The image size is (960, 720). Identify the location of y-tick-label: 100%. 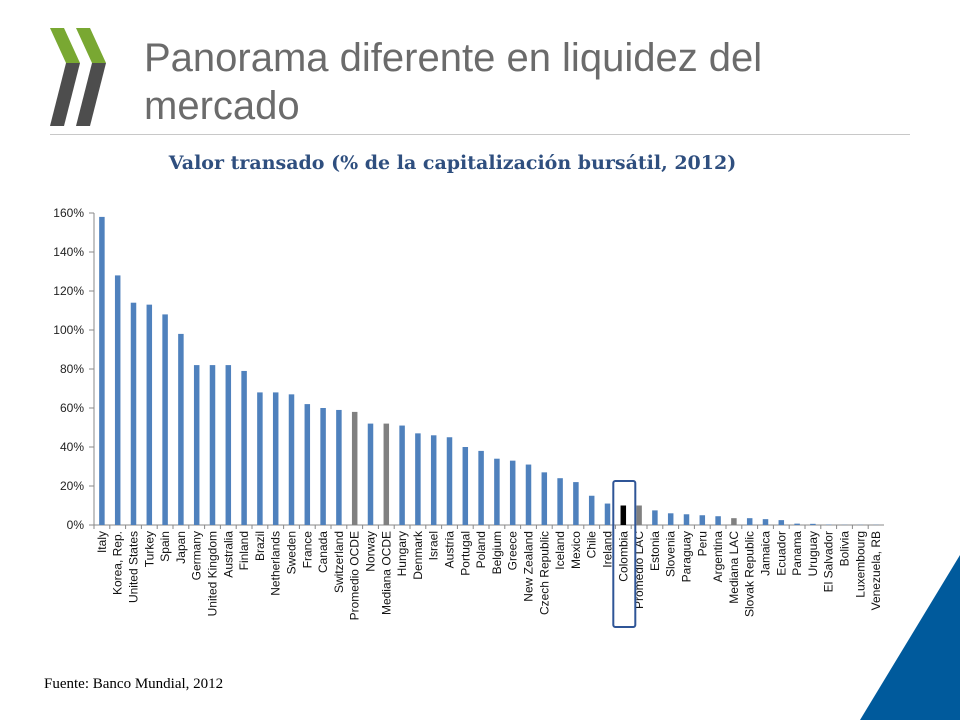
(68, 330).